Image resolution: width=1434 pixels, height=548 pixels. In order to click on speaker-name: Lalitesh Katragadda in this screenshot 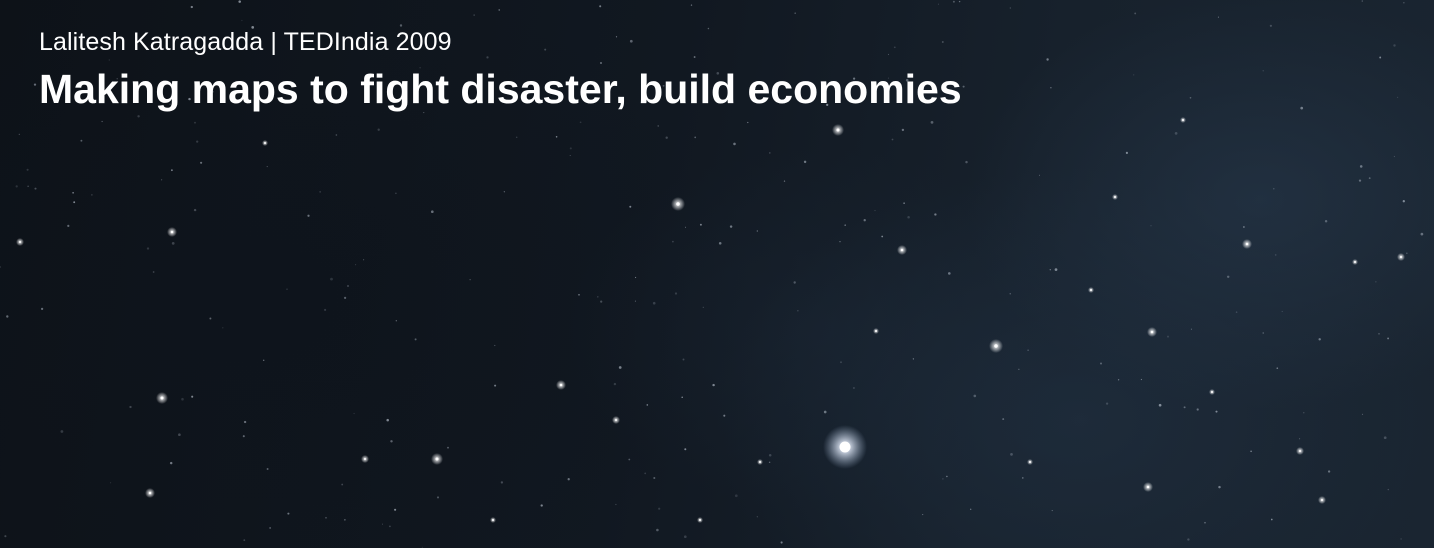, I will do `click(151, 42)`.